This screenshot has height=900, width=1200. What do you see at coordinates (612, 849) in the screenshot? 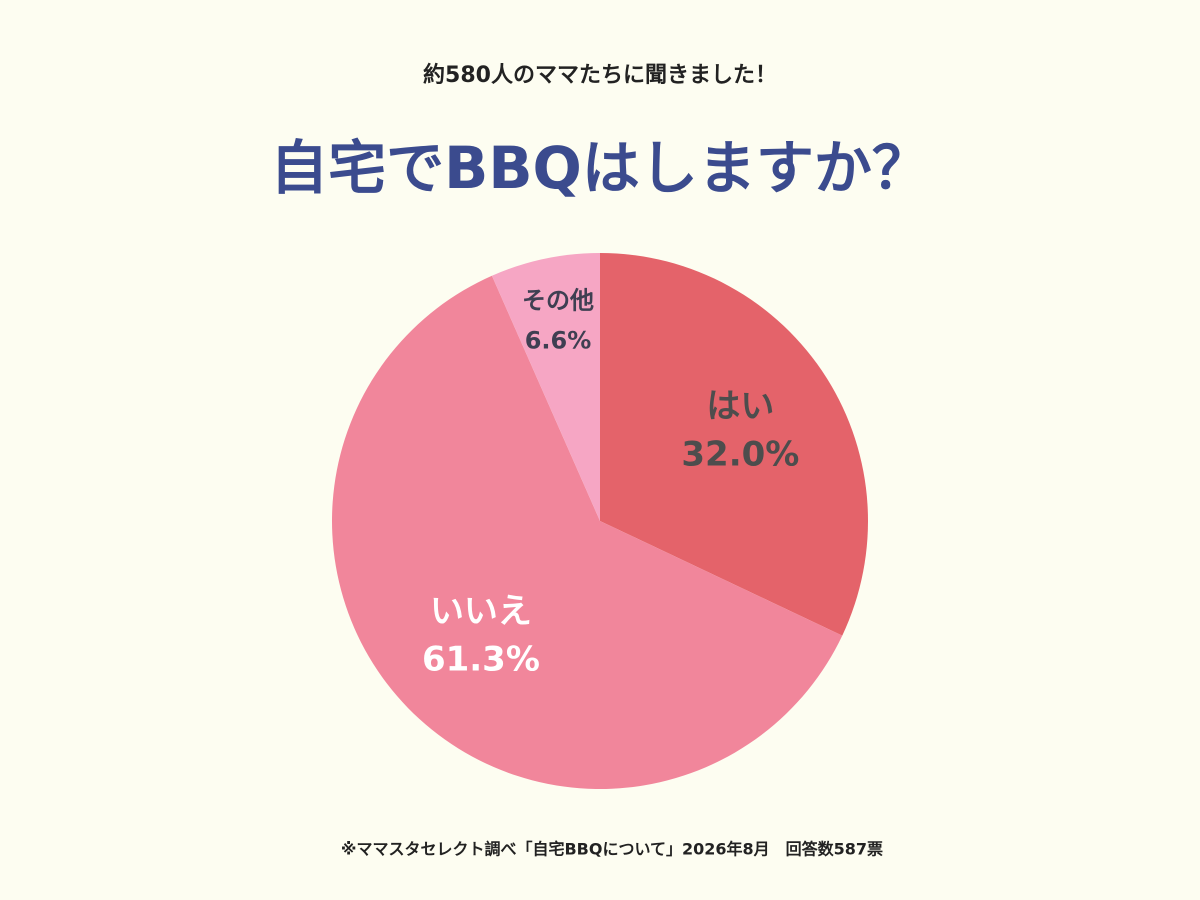
I see `source-note: ※ママスタセレクト調べ「自宅BBQについて」2026年8月 回答数587票` at bounding box center [612, 849].